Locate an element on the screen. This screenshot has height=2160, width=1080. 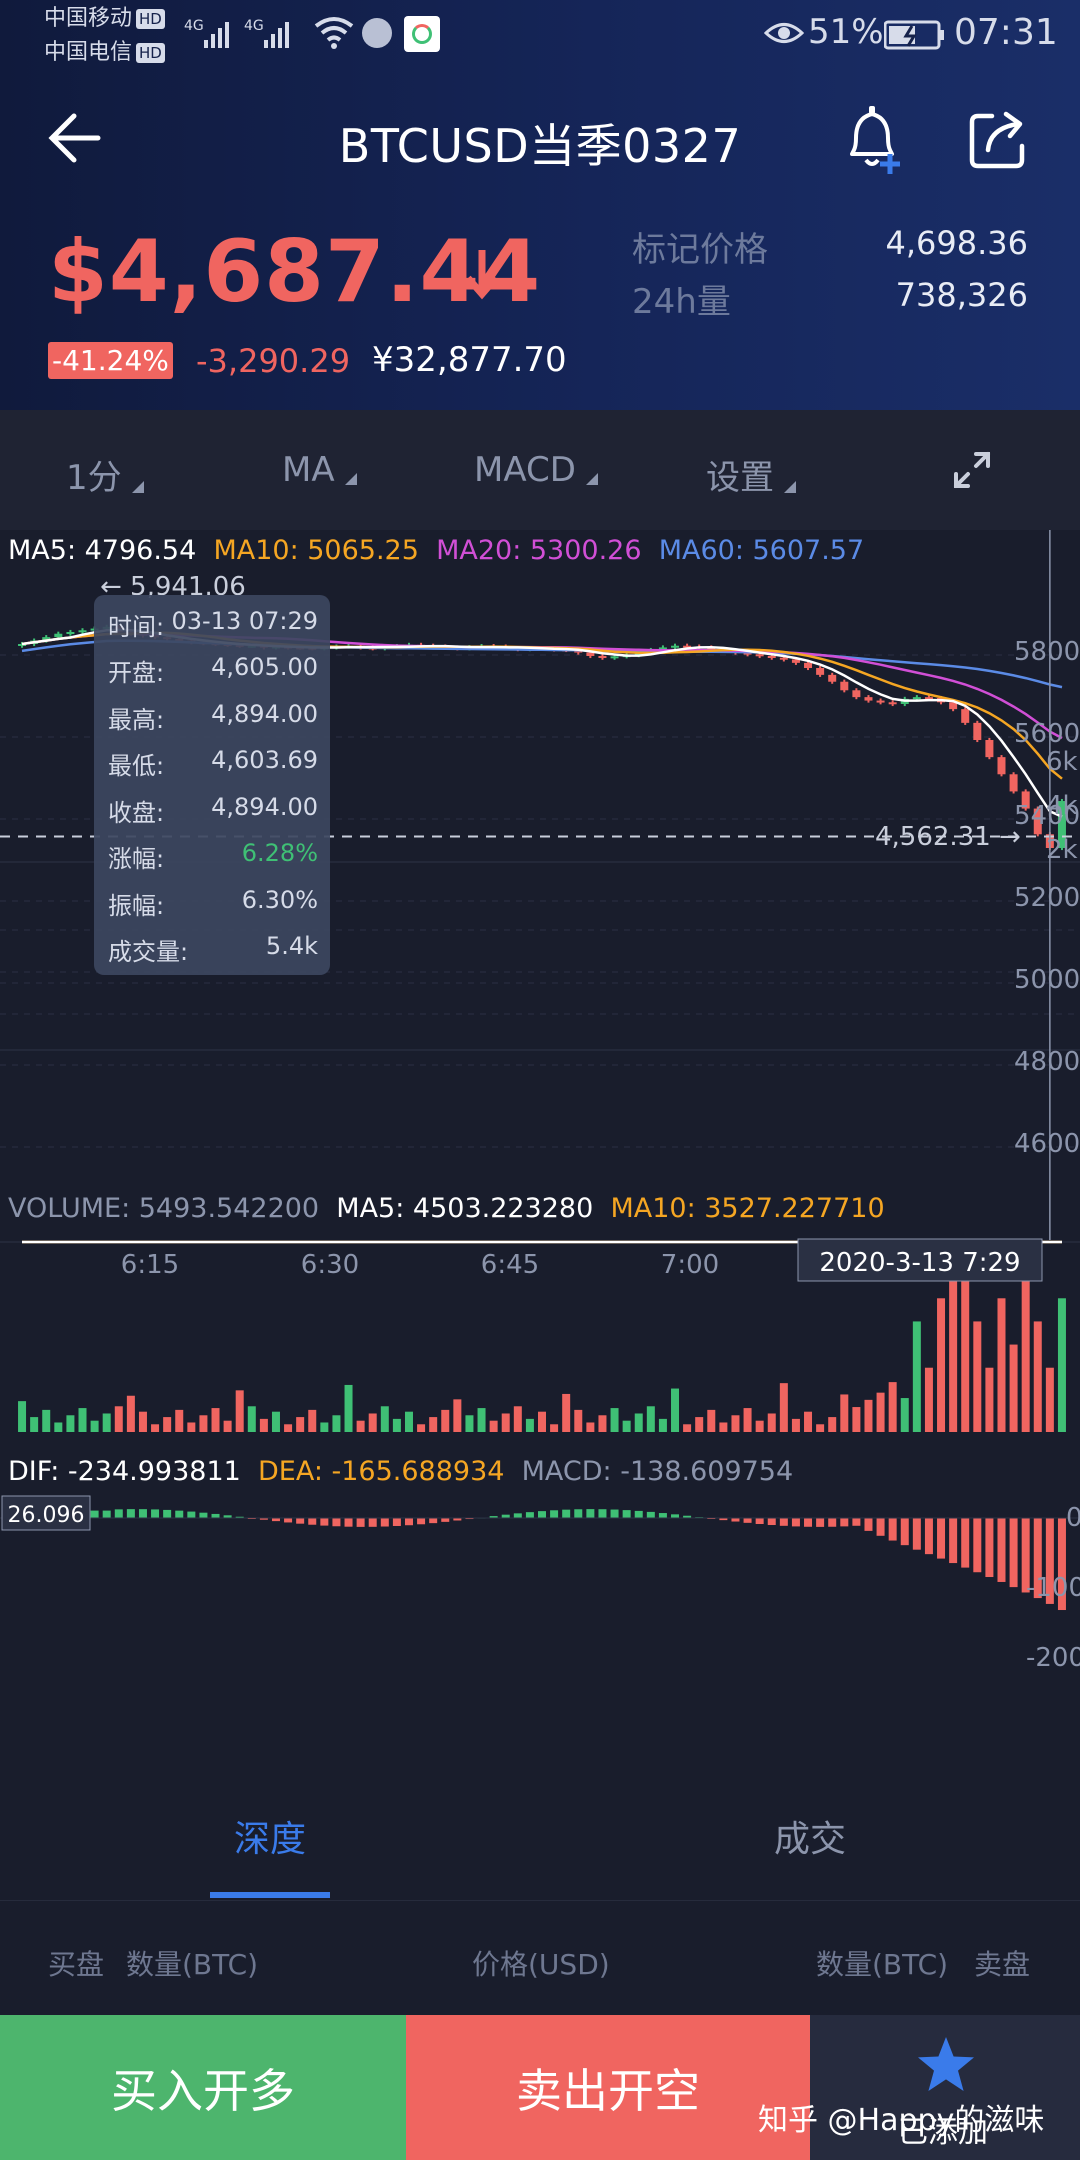
change-amount: -3,290.29 is located at coordinates (273, 361).